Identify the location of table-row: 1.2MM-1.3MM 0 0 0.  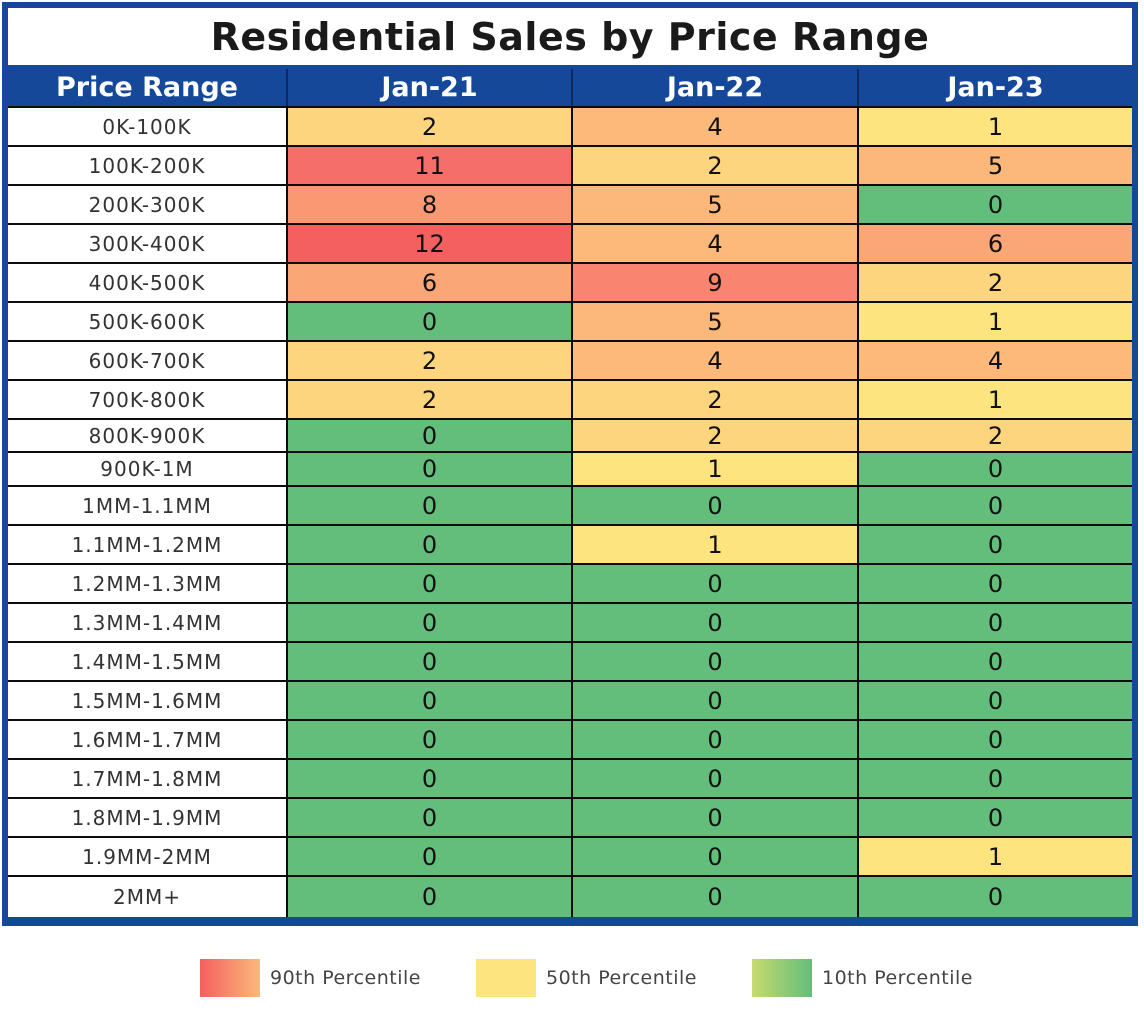
(570, 582).